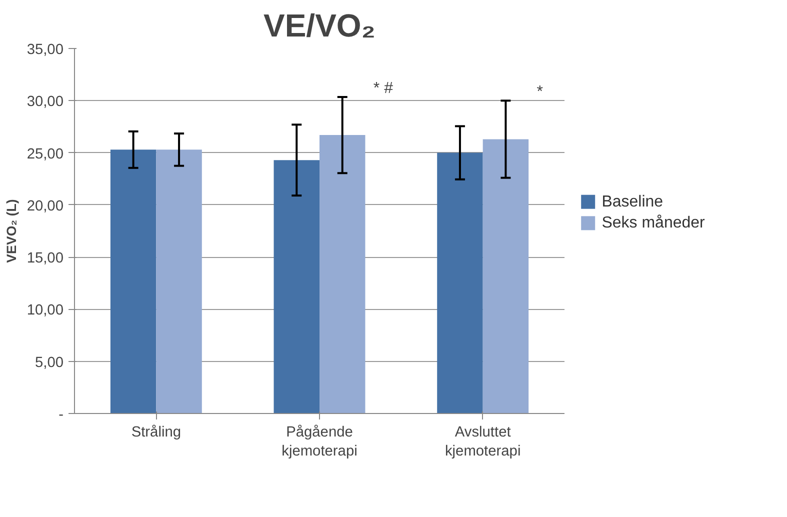 The height and width of the screenshot is (517, 787). Describe the element at coordinates (61, 415) in the screenshot. I see `y-tick-label: -` at that location.